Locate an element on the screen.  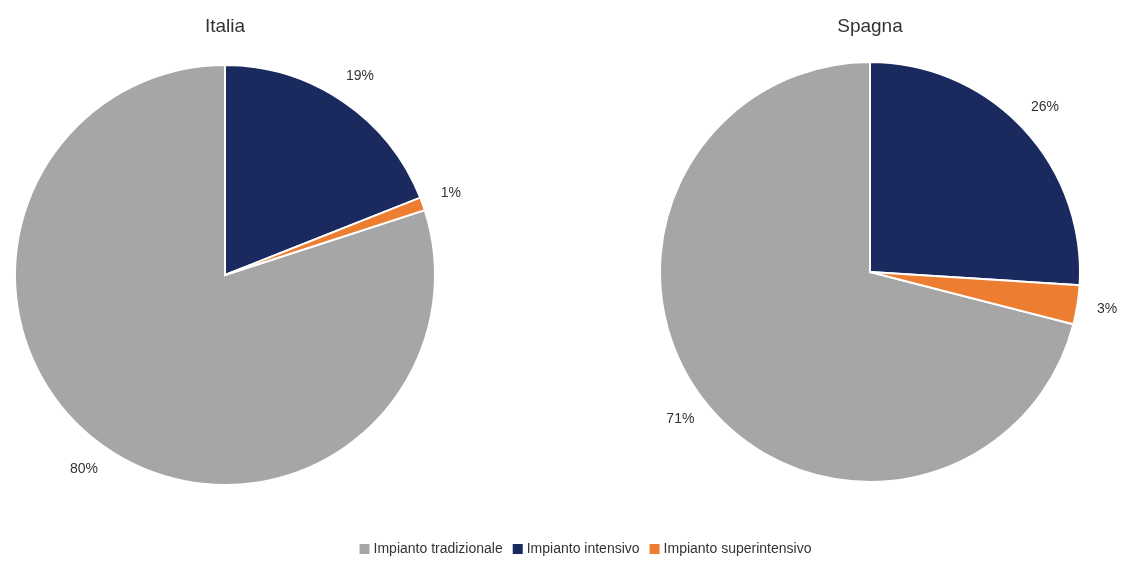
data-label: 26% is located at coordinates (1044, 106).